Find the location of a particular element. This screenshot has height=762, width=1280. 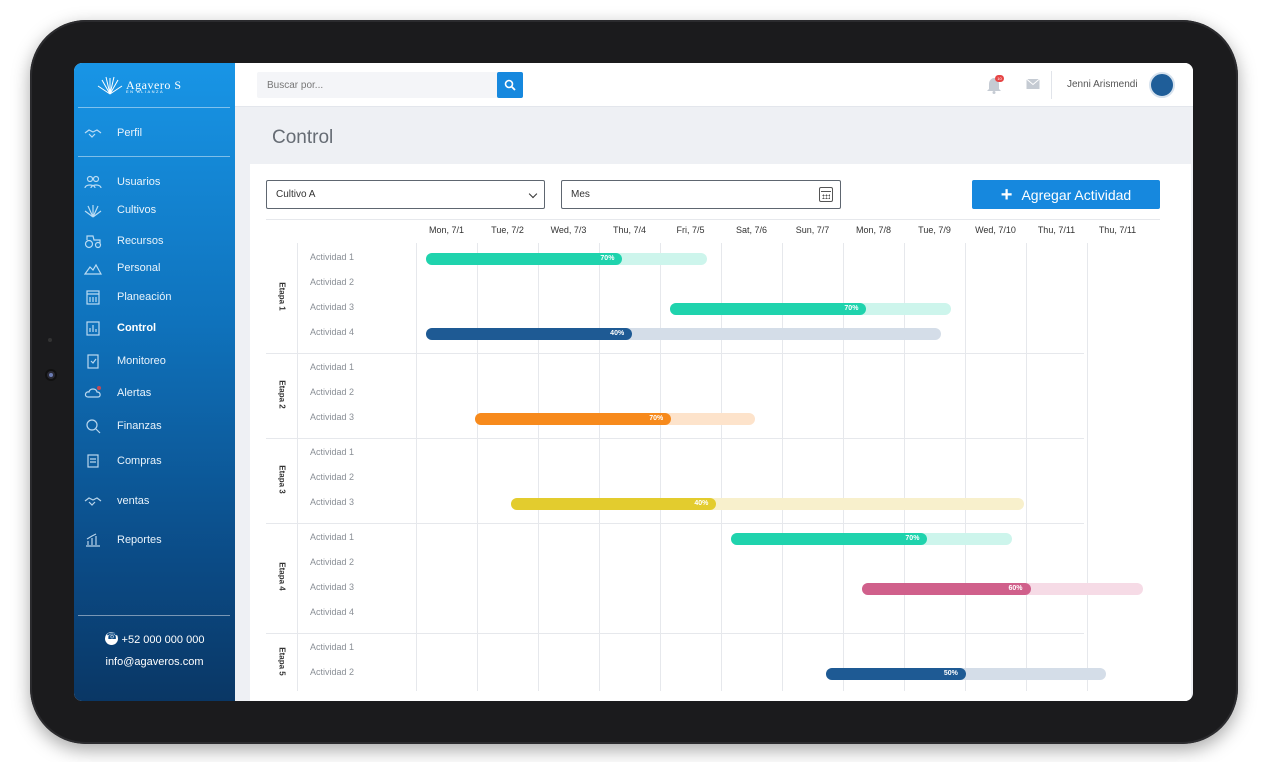

sidebar-item-usuarios: Usuarios is located at coordinates (122, 182).